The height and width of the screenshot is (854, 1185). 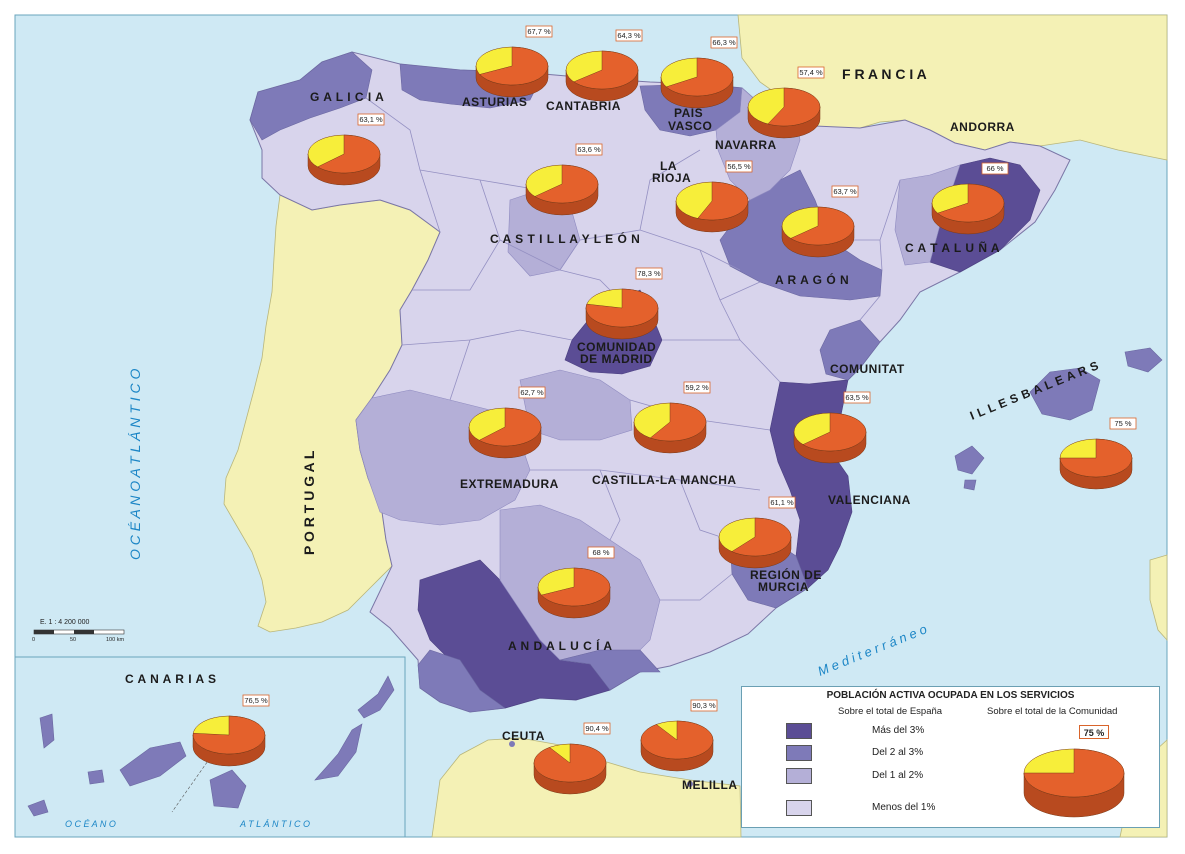 I want to click on murcia-value-box, so click(x=782, y=502).